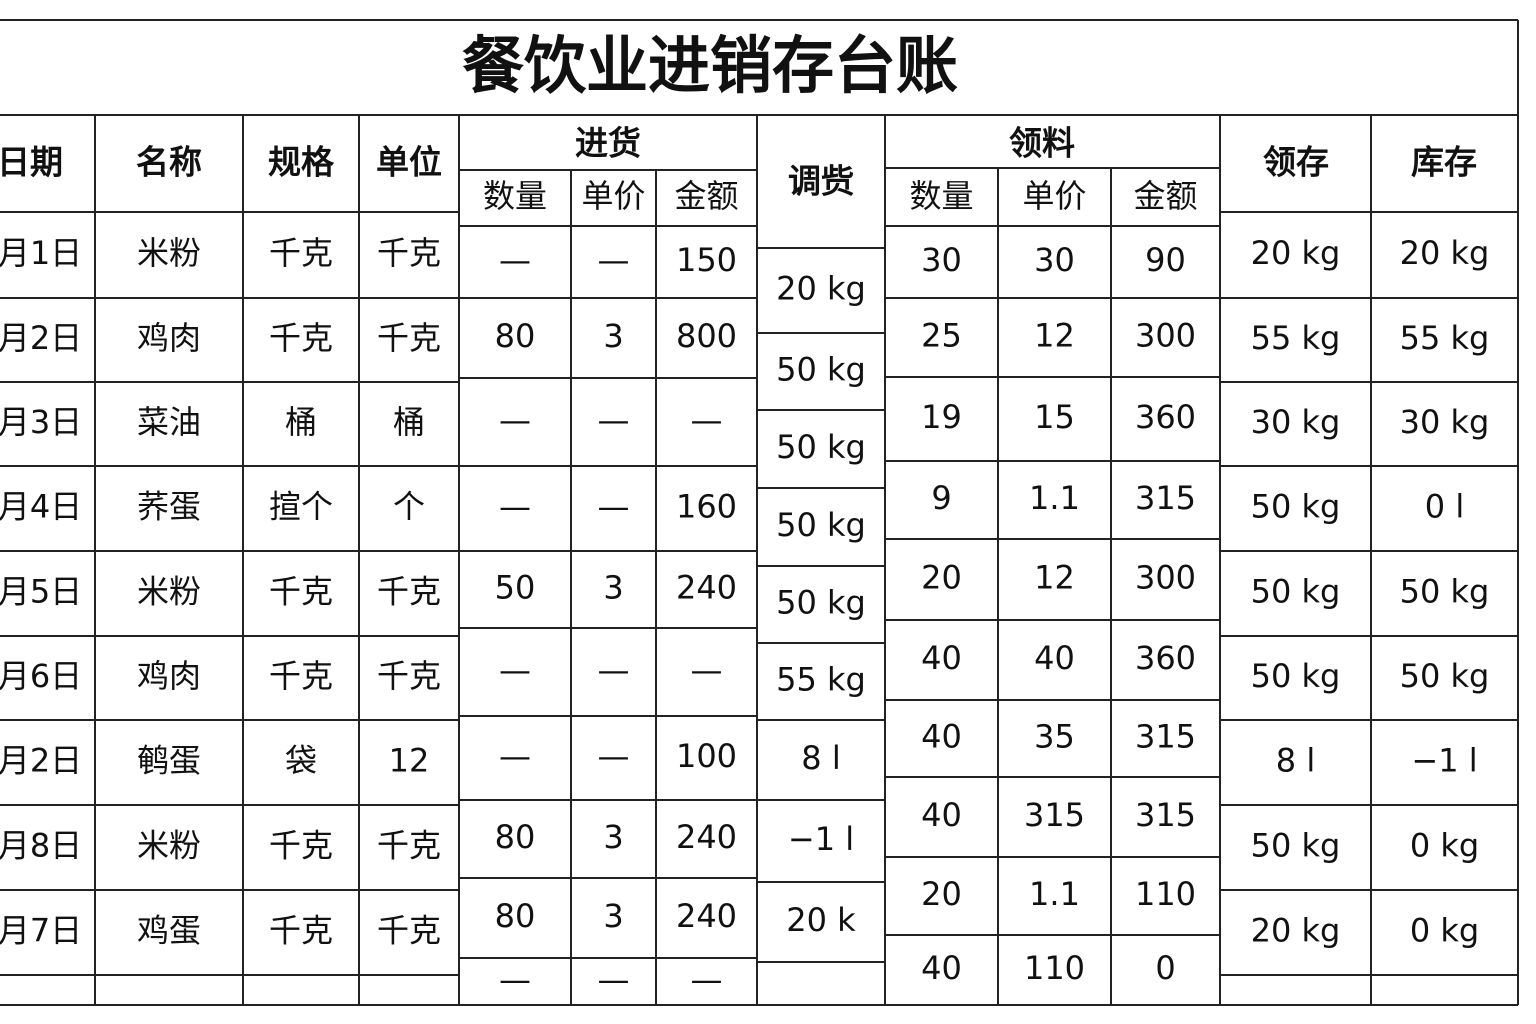  Describe the element at coordinates (1444, 846) in the screenshot. I see `cell: 0 kg` at that location.